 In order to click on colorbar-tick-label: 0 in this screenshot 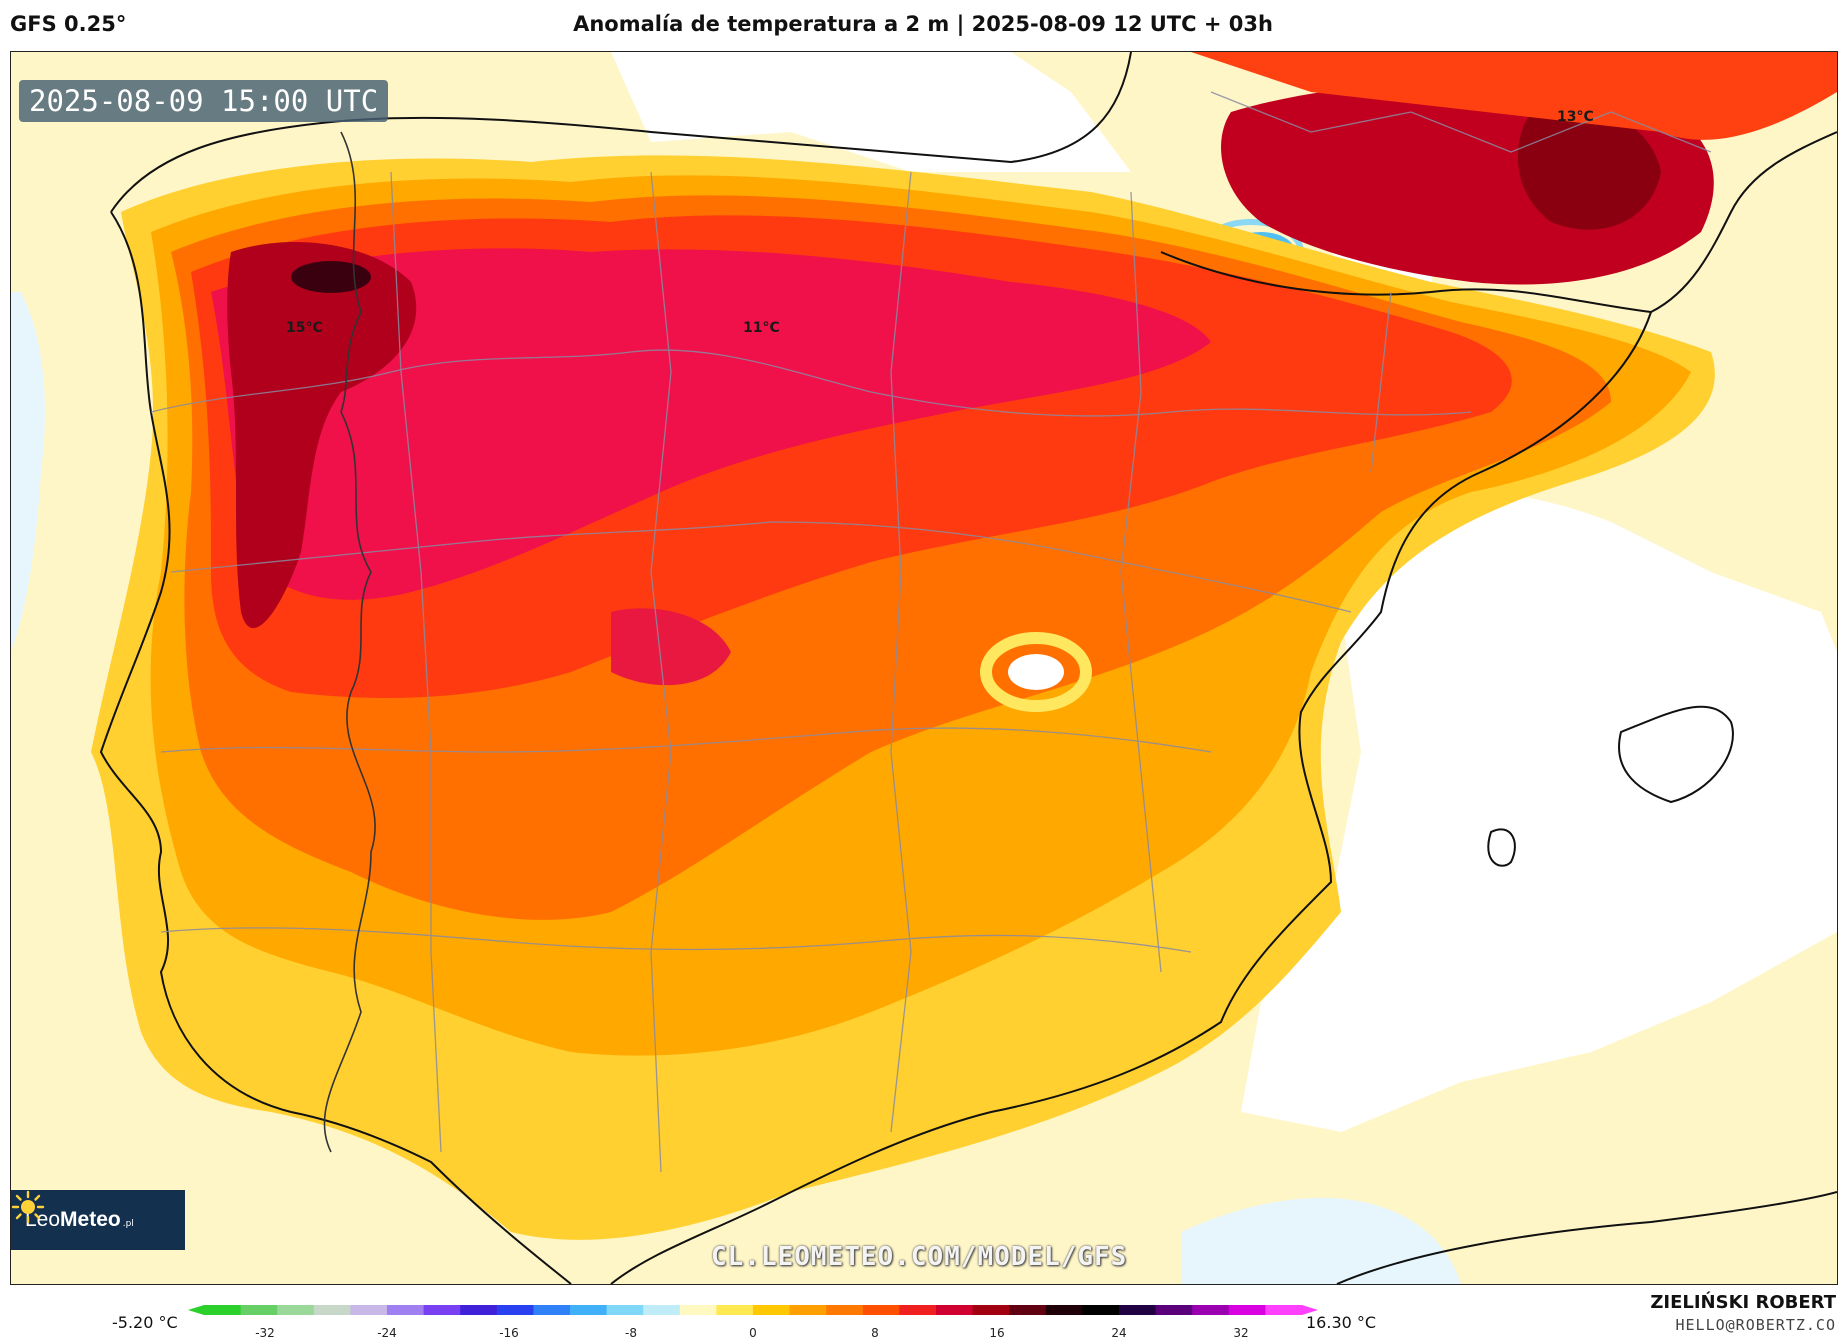, I will do `click(753, 1333)`.